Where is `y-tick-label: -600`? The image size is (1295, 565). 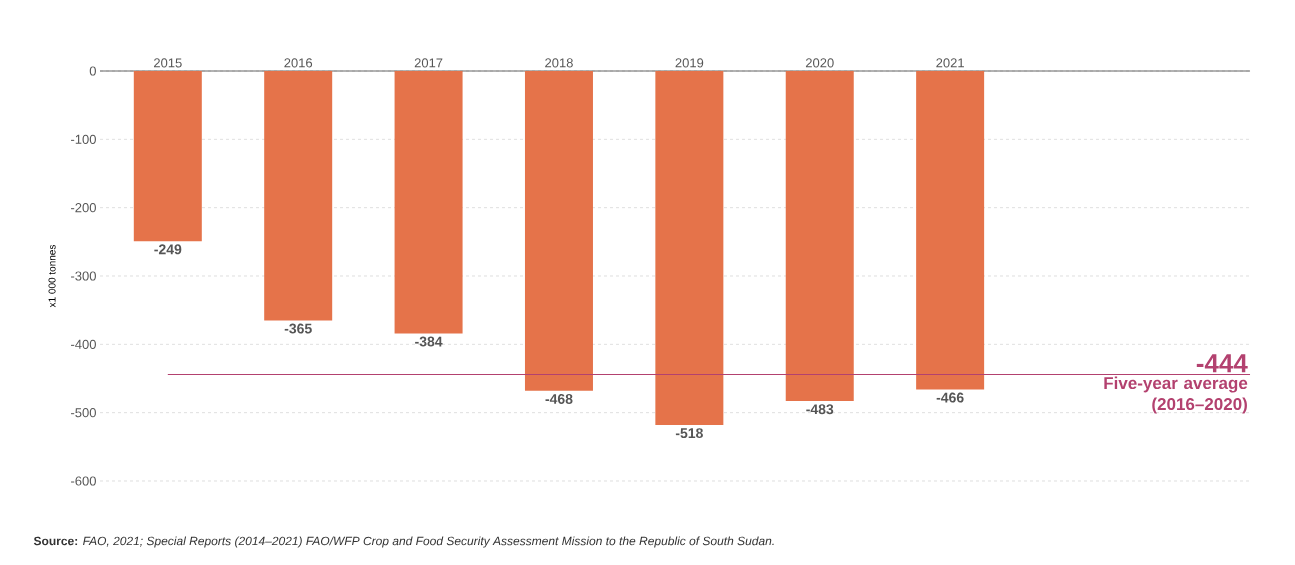
y-tick-label: -600 is located at coordinates (83, 481).